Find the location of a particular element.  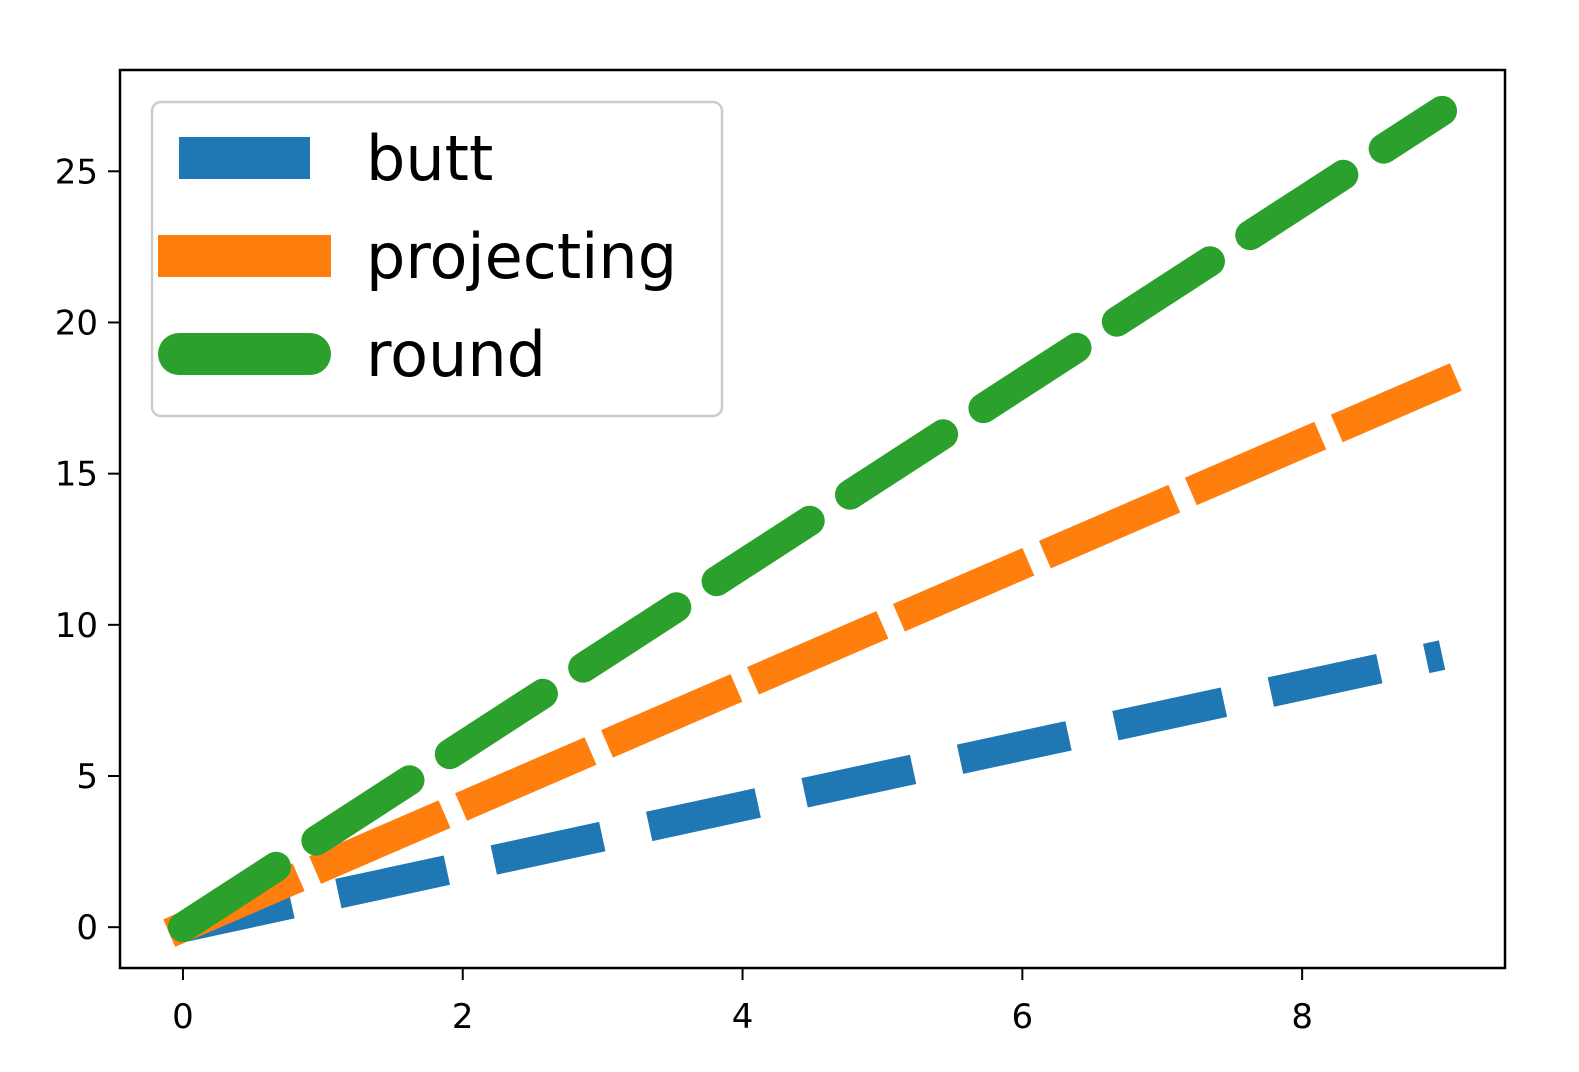

y-tick-label: 20 is located at coordinates (76, 323).